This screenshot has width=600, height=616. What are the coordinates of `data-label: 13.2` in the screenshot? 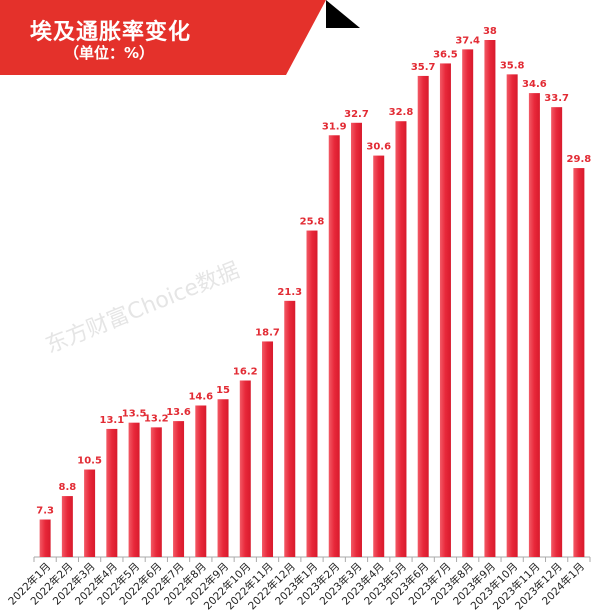 It's located at (156, 418).